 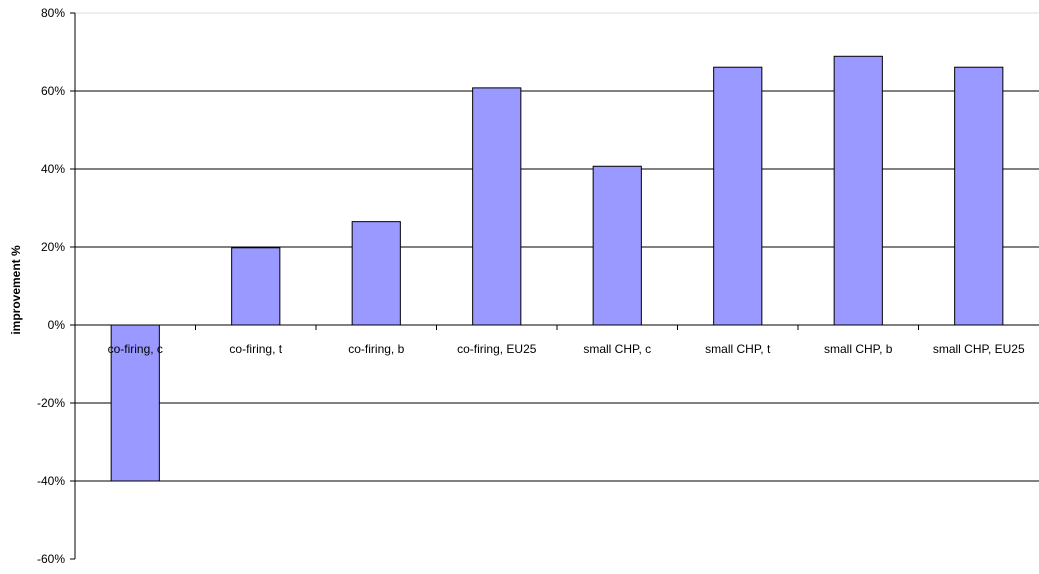 What do you see at coordinates (51, 403) in the screenshot?
I see `y-tick-label: -20%` at bounding box center [51, 403].